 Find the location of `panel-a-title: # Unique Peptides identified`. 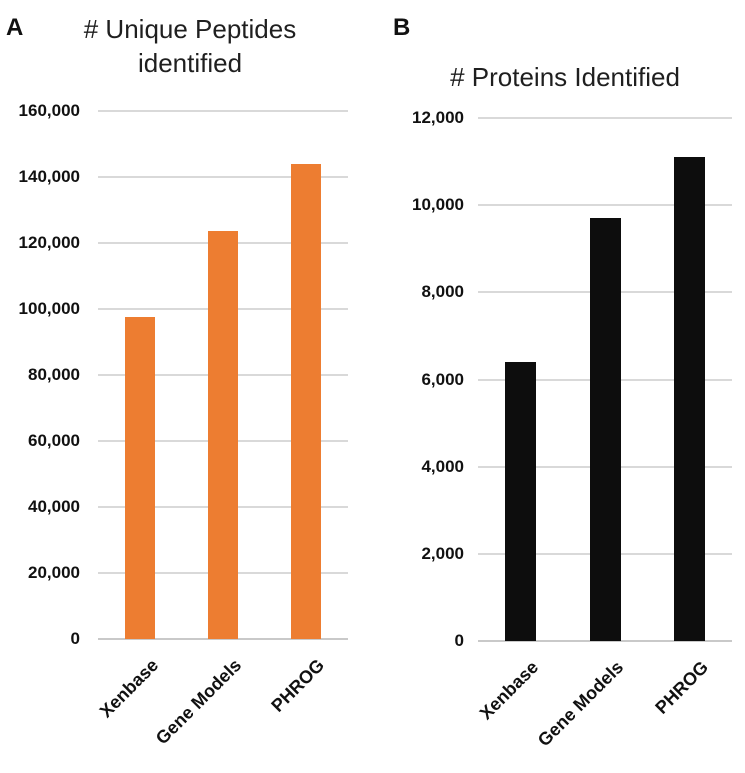

panel-a-title: # Unique Peptides identified is located at coordinates (190, 46).